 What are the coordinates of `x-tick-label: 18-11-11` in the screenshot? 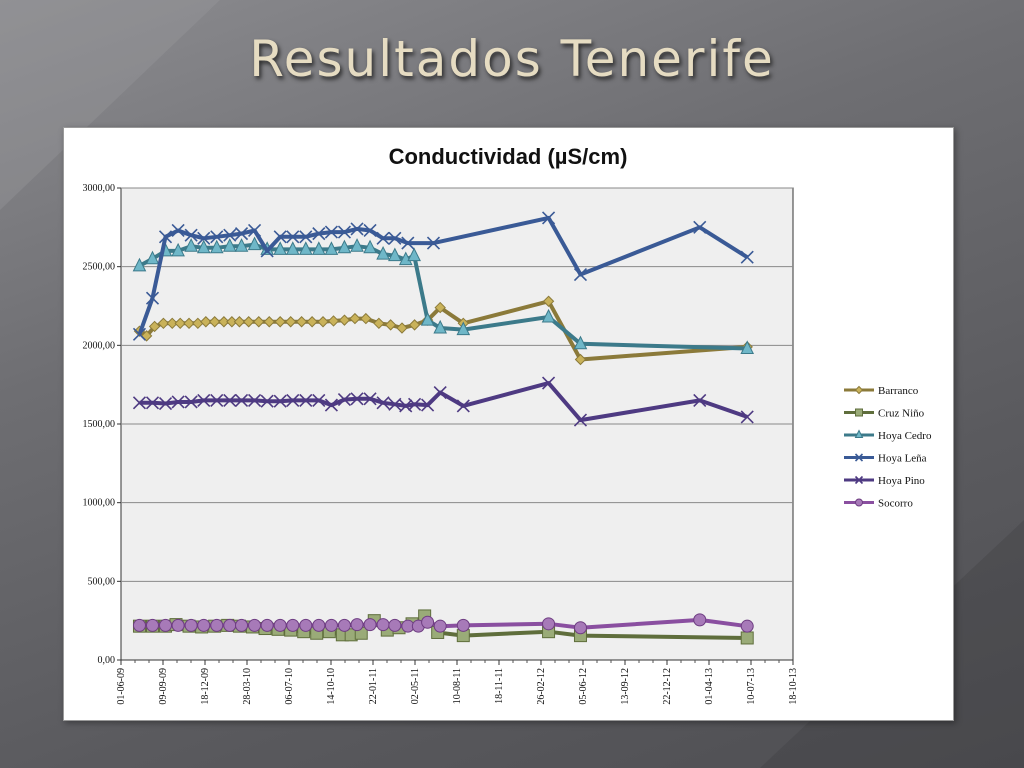 It's located at (499, 686).